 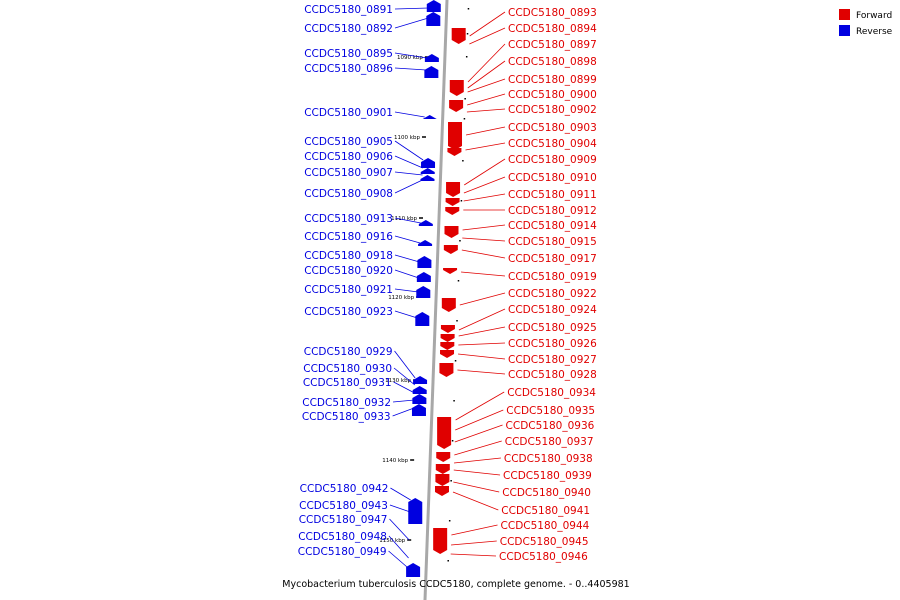 I want to click on reverse-gene-label: CCDC5180_0948, so click(x=342, y=537).